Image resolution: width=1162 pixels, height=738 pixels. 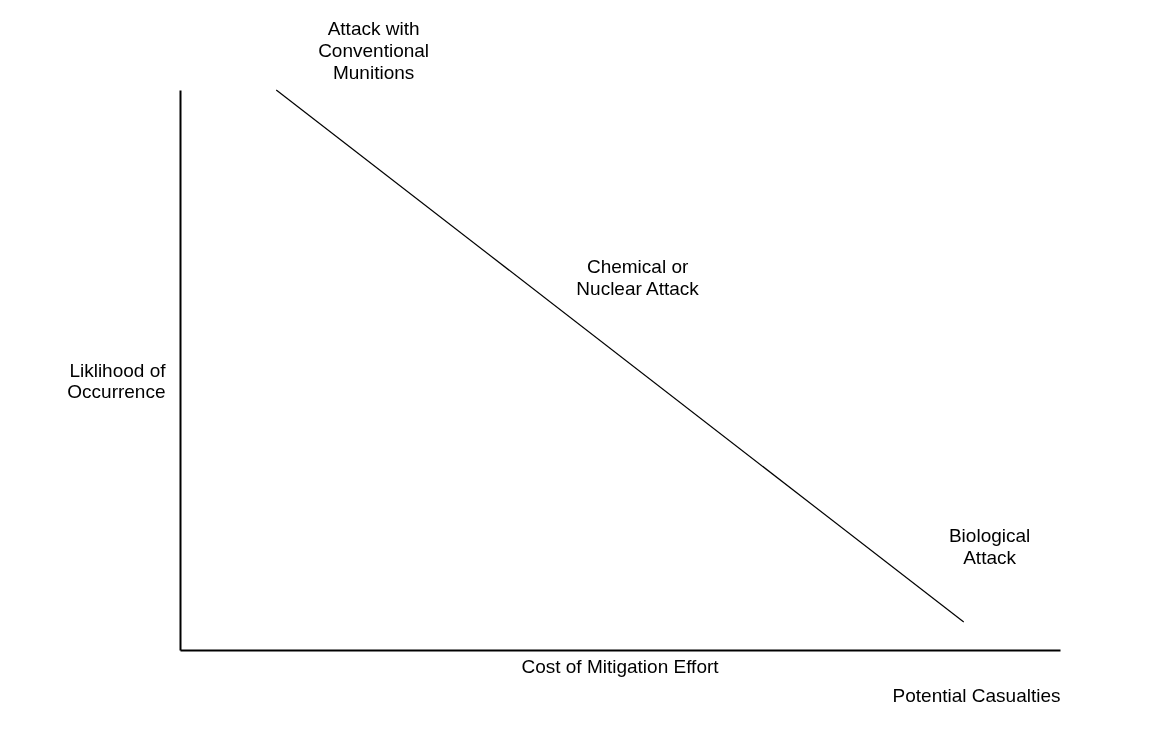 I want to click on text: Attack with Conventional Munitions, so click(x=374, y=50).